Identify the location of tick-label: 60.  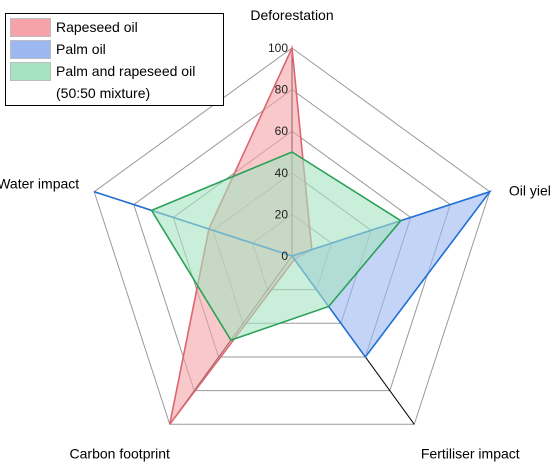
(282, 131).